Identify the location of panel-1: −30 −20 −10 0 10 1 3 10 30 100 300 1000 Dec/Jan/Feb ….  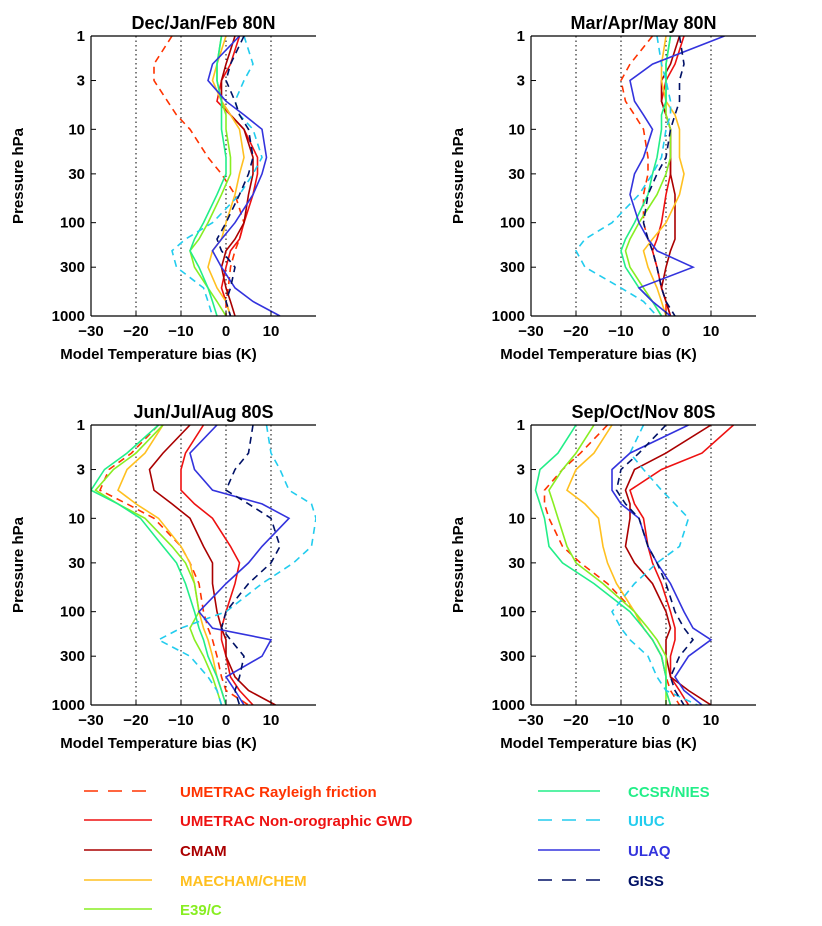
(163, 188).